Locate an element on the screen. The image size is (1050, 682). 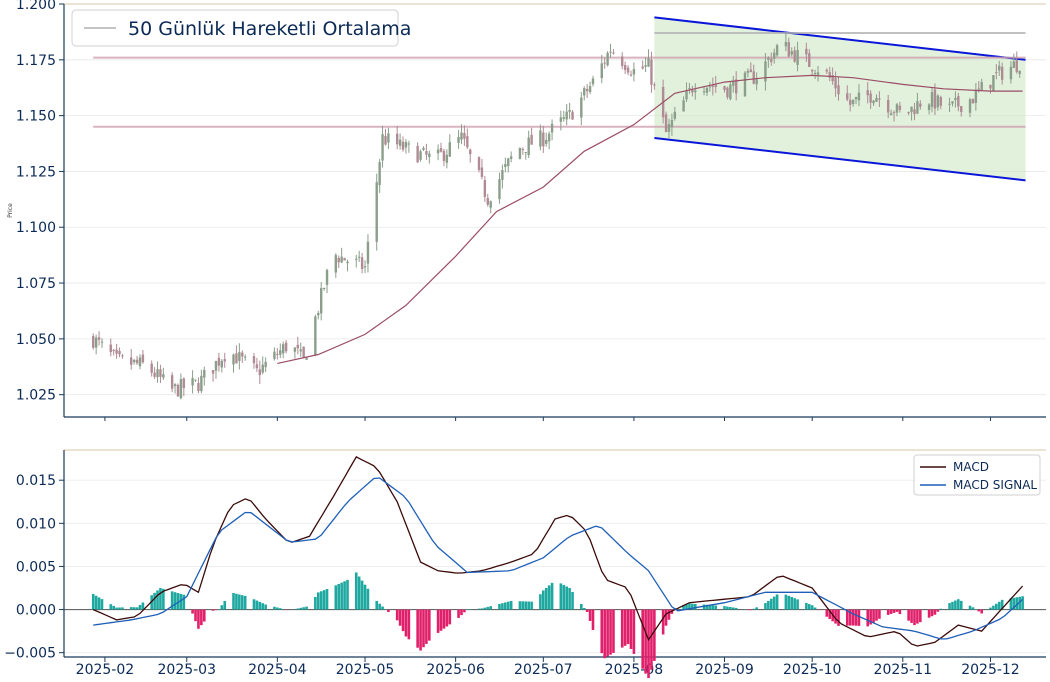
price-ytick-label: 1.150 is located at coordinates (36, 117).